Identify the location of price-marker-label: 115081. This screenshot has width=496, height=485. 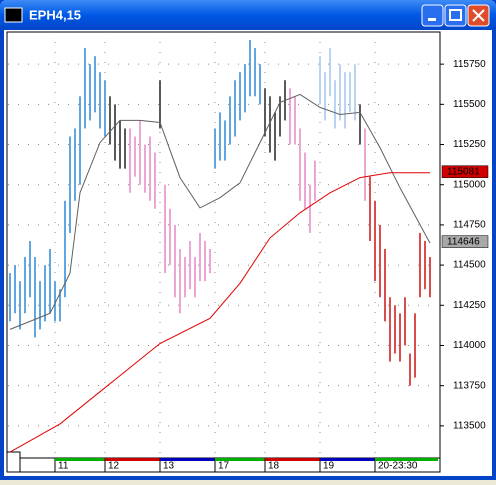
(463, 171).